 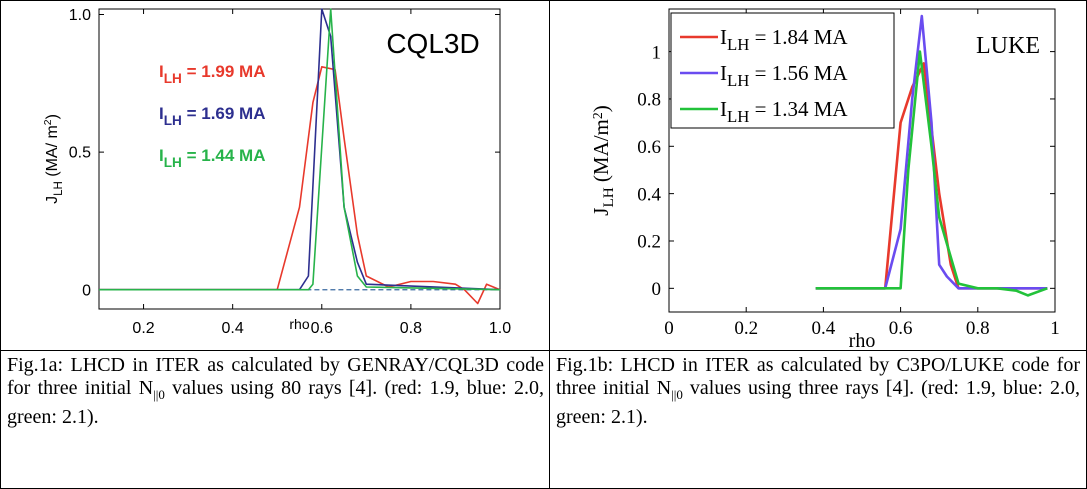 I want to click on chart-title: LUKE, so click(x=1008, y=46).